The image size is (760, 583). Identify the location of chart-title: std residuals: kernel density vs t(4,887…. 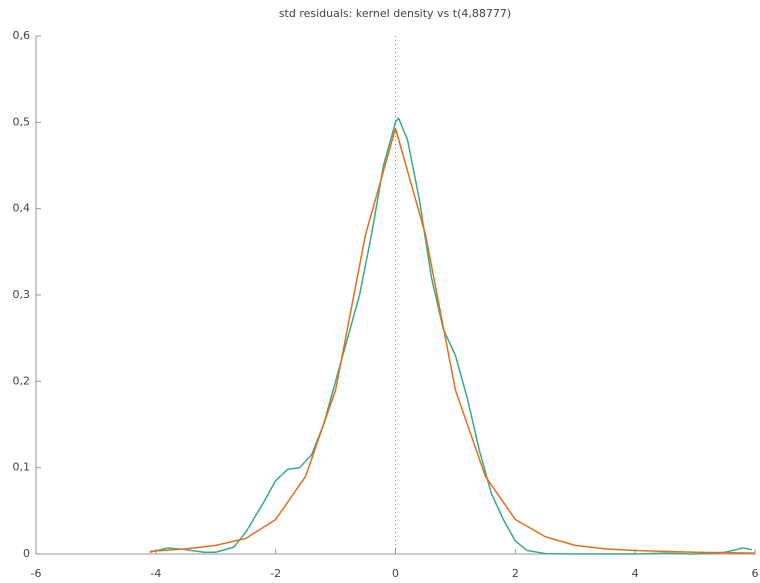
(395, 13).